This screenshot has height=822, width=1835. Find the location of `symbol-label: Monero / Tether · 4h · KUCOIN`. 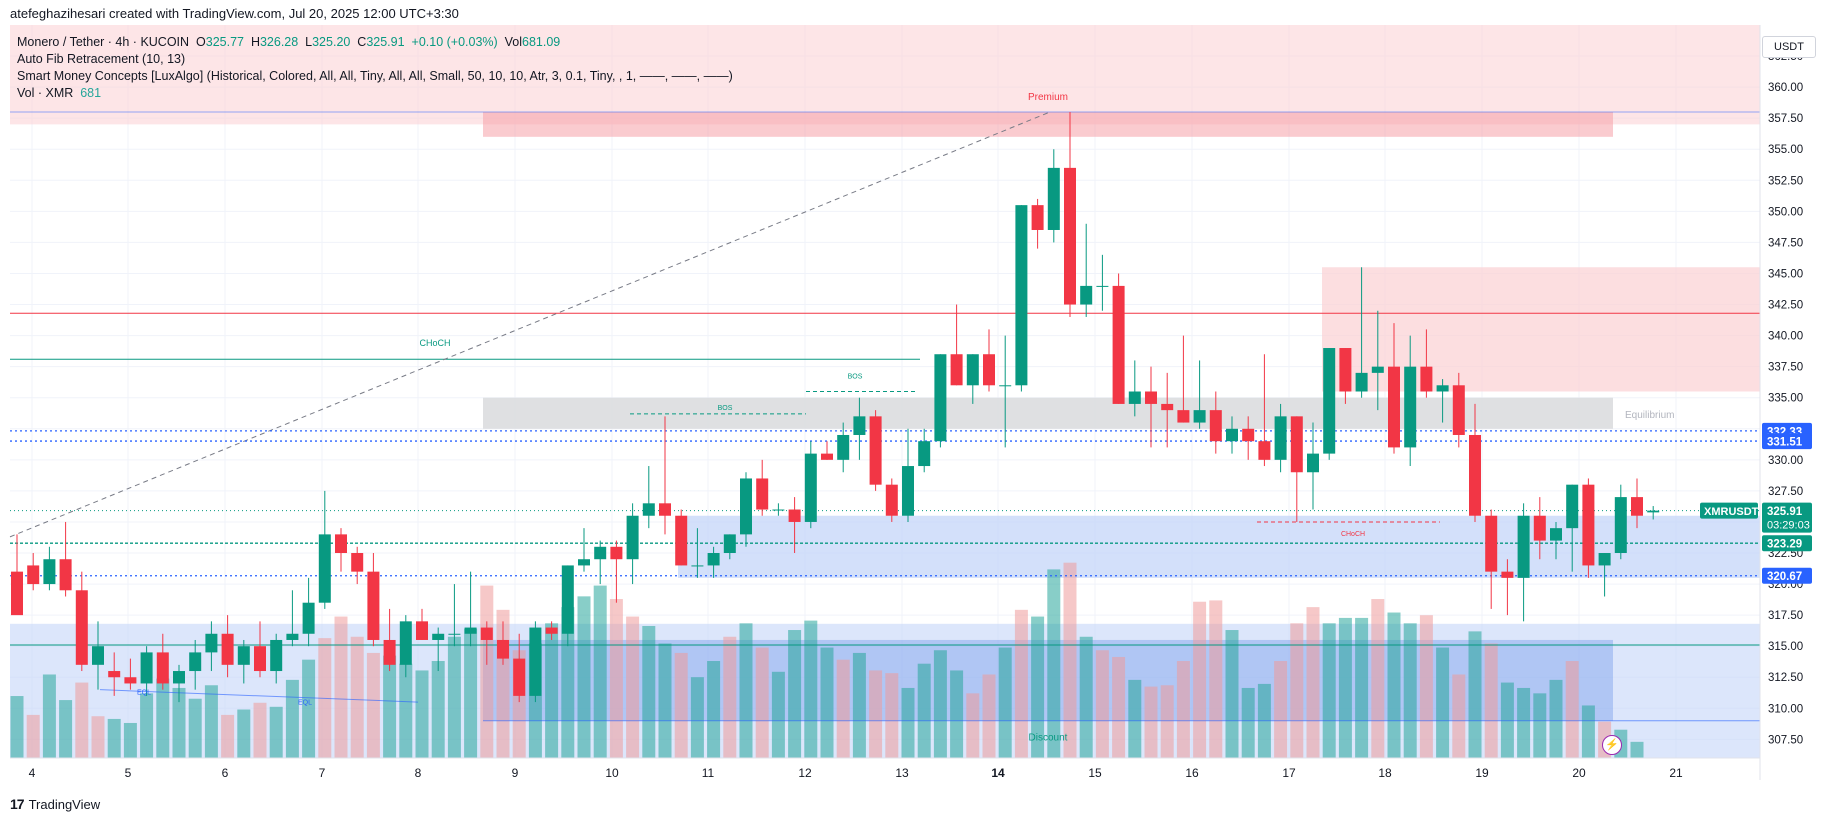

symbol-label: Monero / Tether · 4h · KUCOIN is located at coordinates (103, 42).